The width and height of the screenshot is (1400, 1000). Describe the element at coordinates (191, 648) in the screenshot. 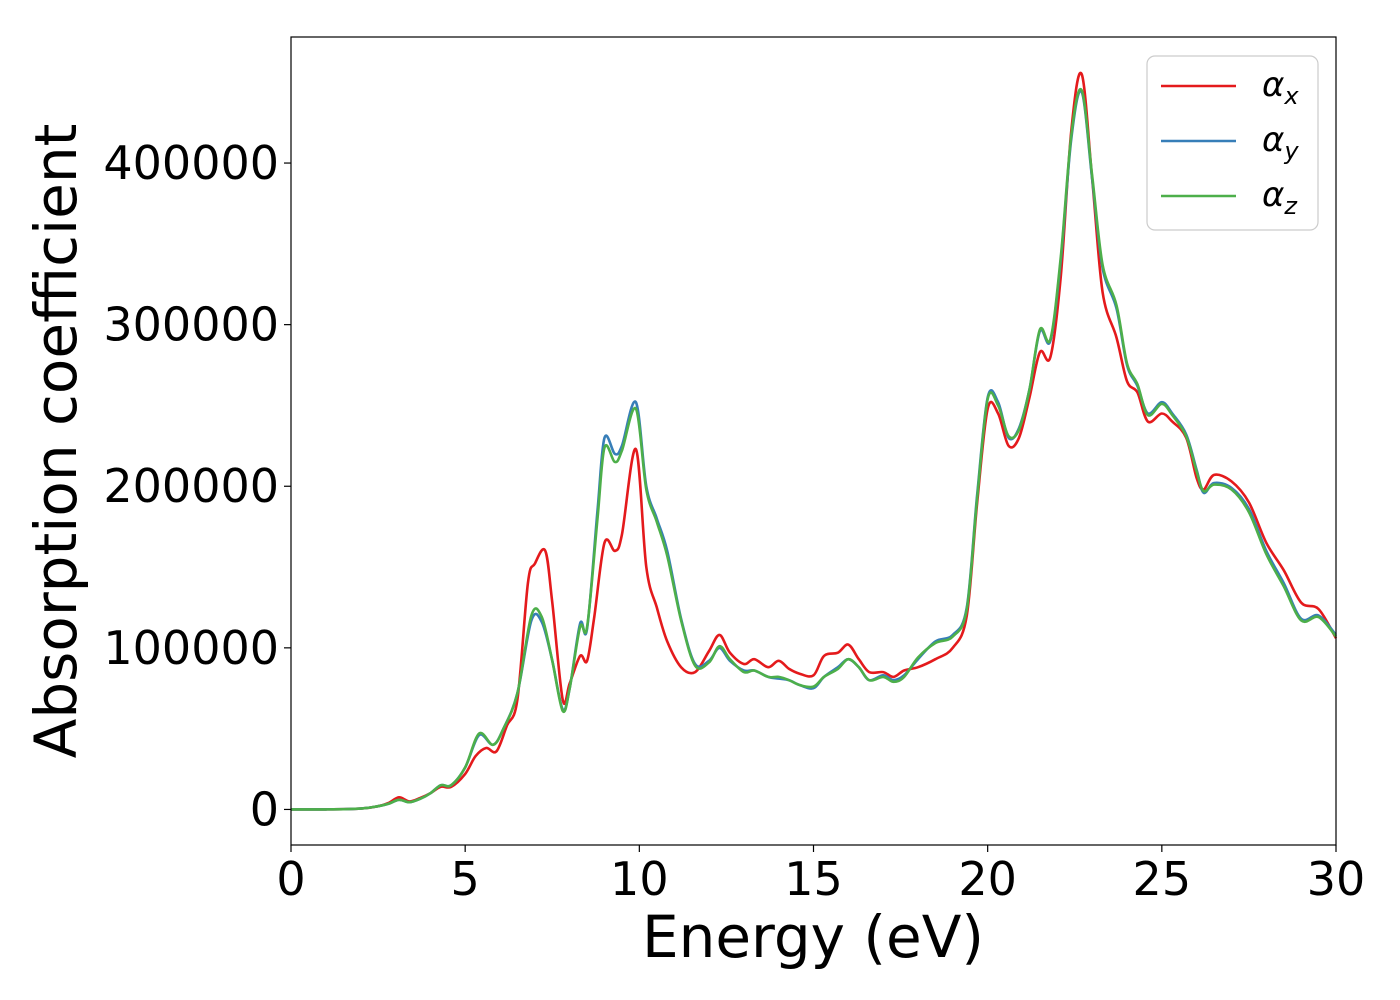

I see `y-tick-label: 100000` at that location.